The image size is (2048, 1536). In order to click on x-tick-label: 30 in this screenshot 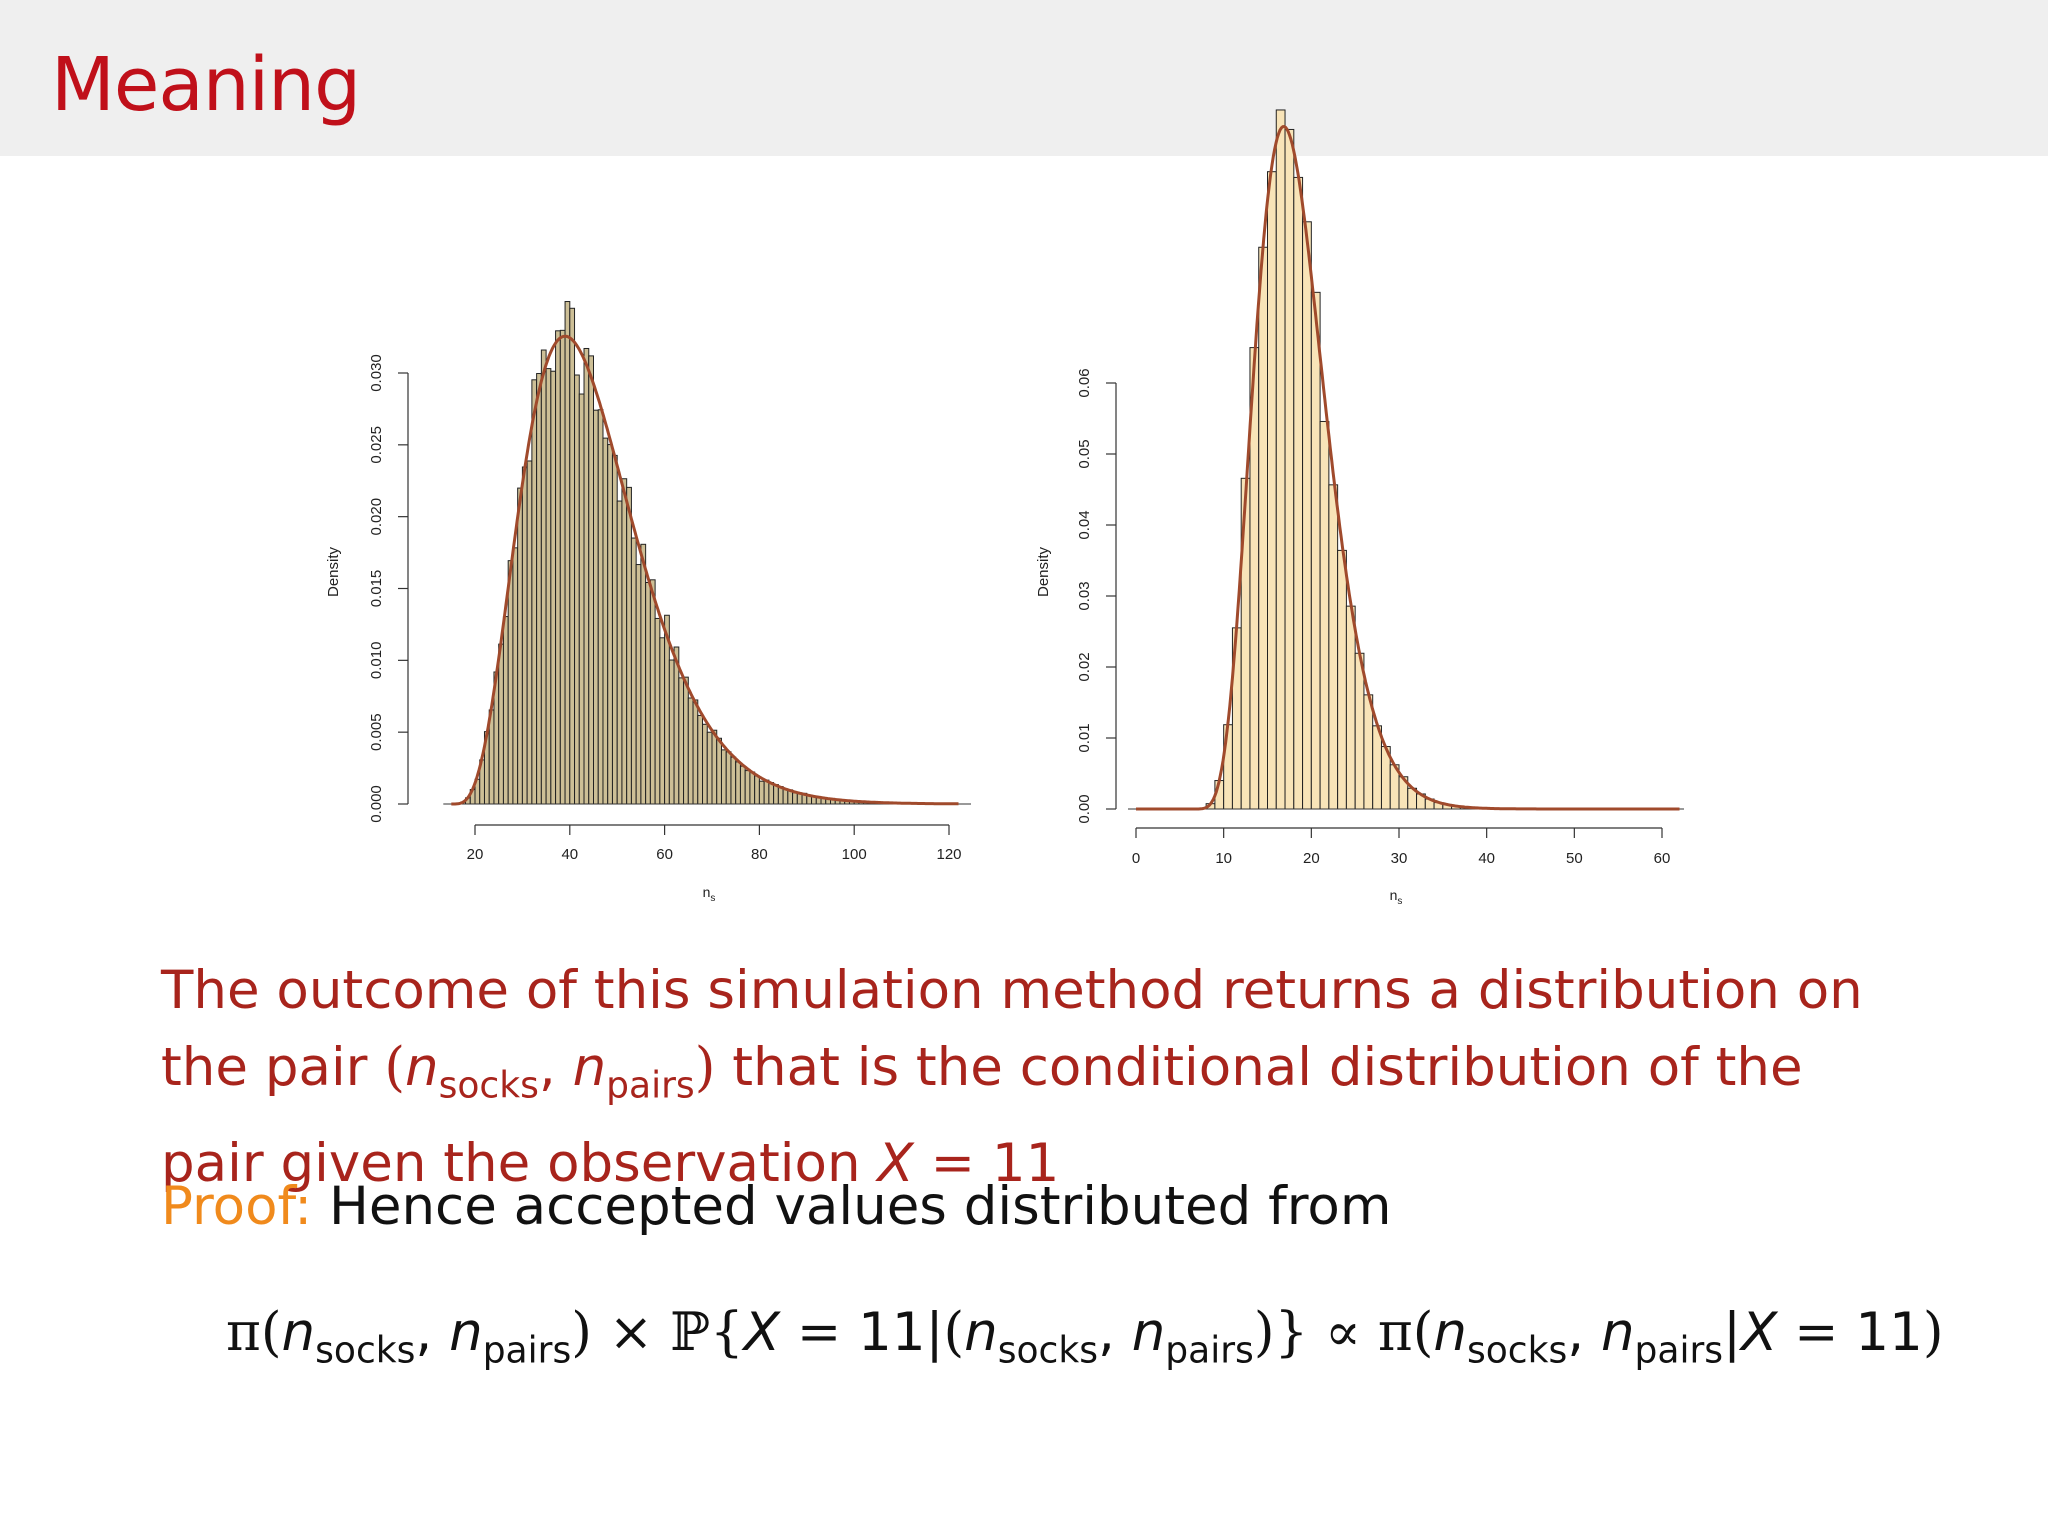, I will do `click(1399, 858)`.